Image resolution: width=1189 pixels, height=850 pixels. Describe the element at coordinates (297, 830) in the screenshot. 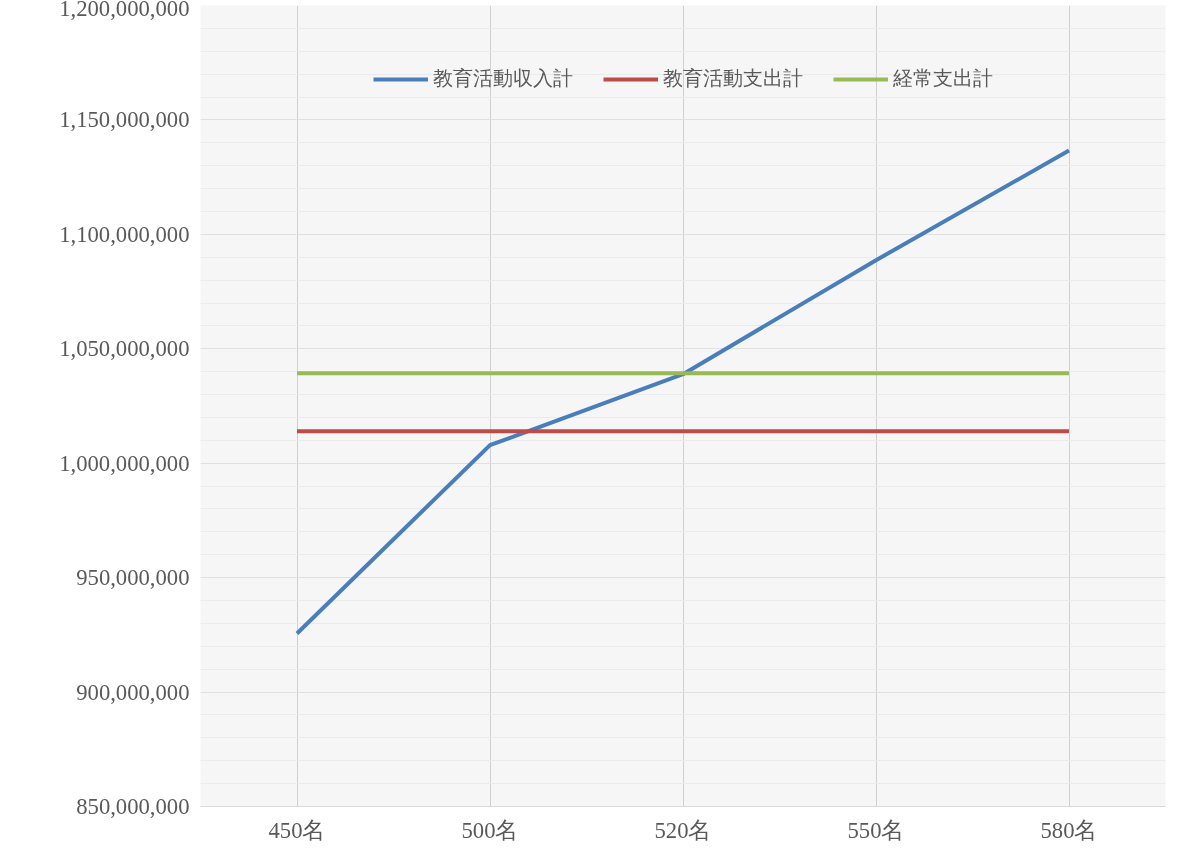

I see `x-tick-label: 450名` at that location.